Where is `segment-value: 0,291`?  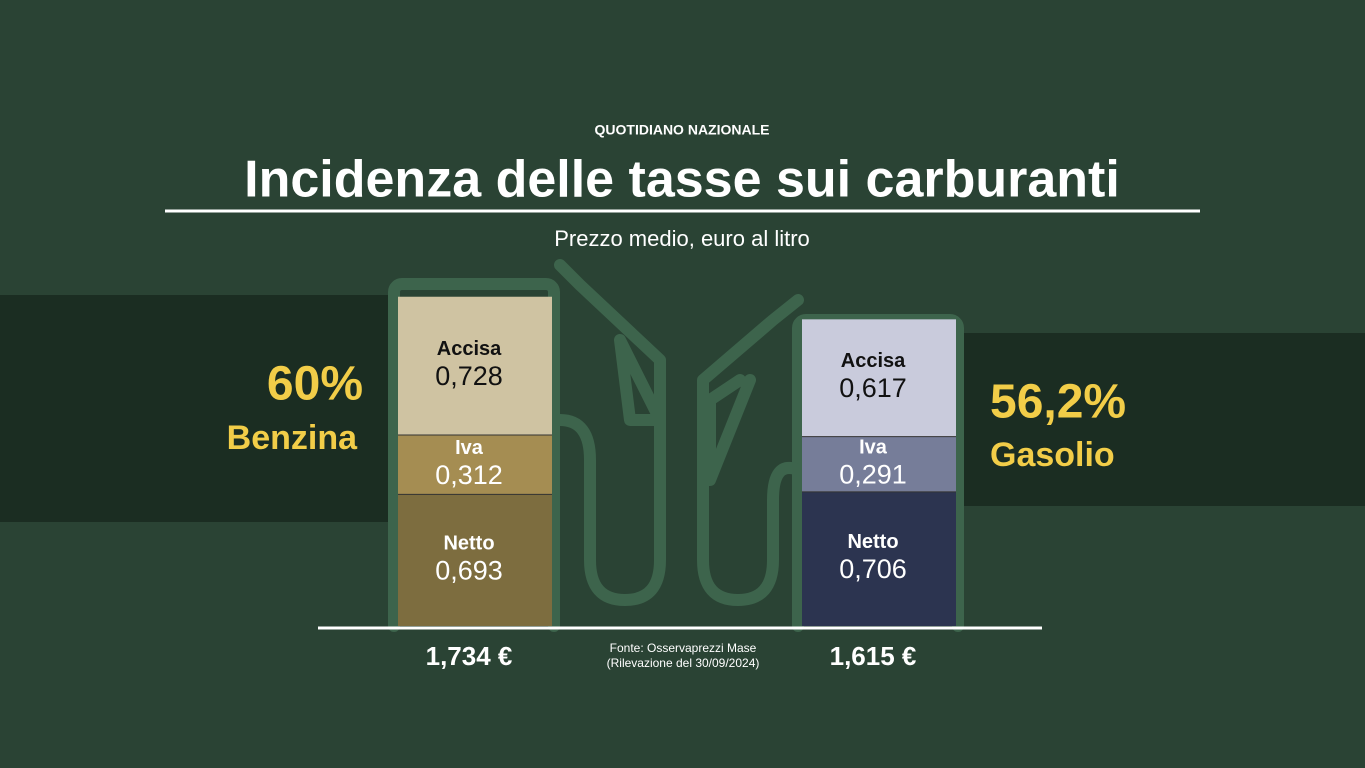
segment-value: 0,291 is located at coordinates (873, 474).